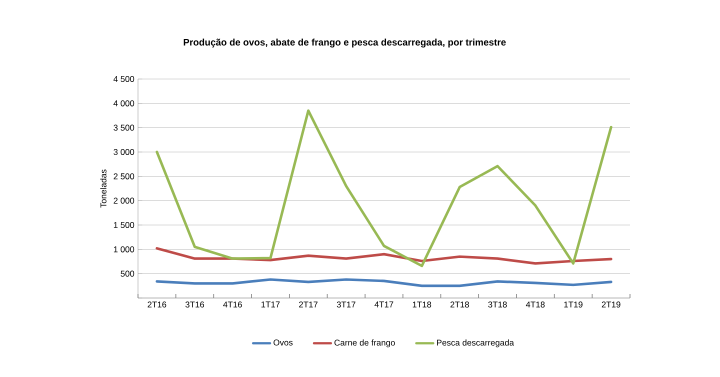  Describe the element at coordinates (308, 305) in the screenshot. I see `x-tick-label: 2T17` at that location.